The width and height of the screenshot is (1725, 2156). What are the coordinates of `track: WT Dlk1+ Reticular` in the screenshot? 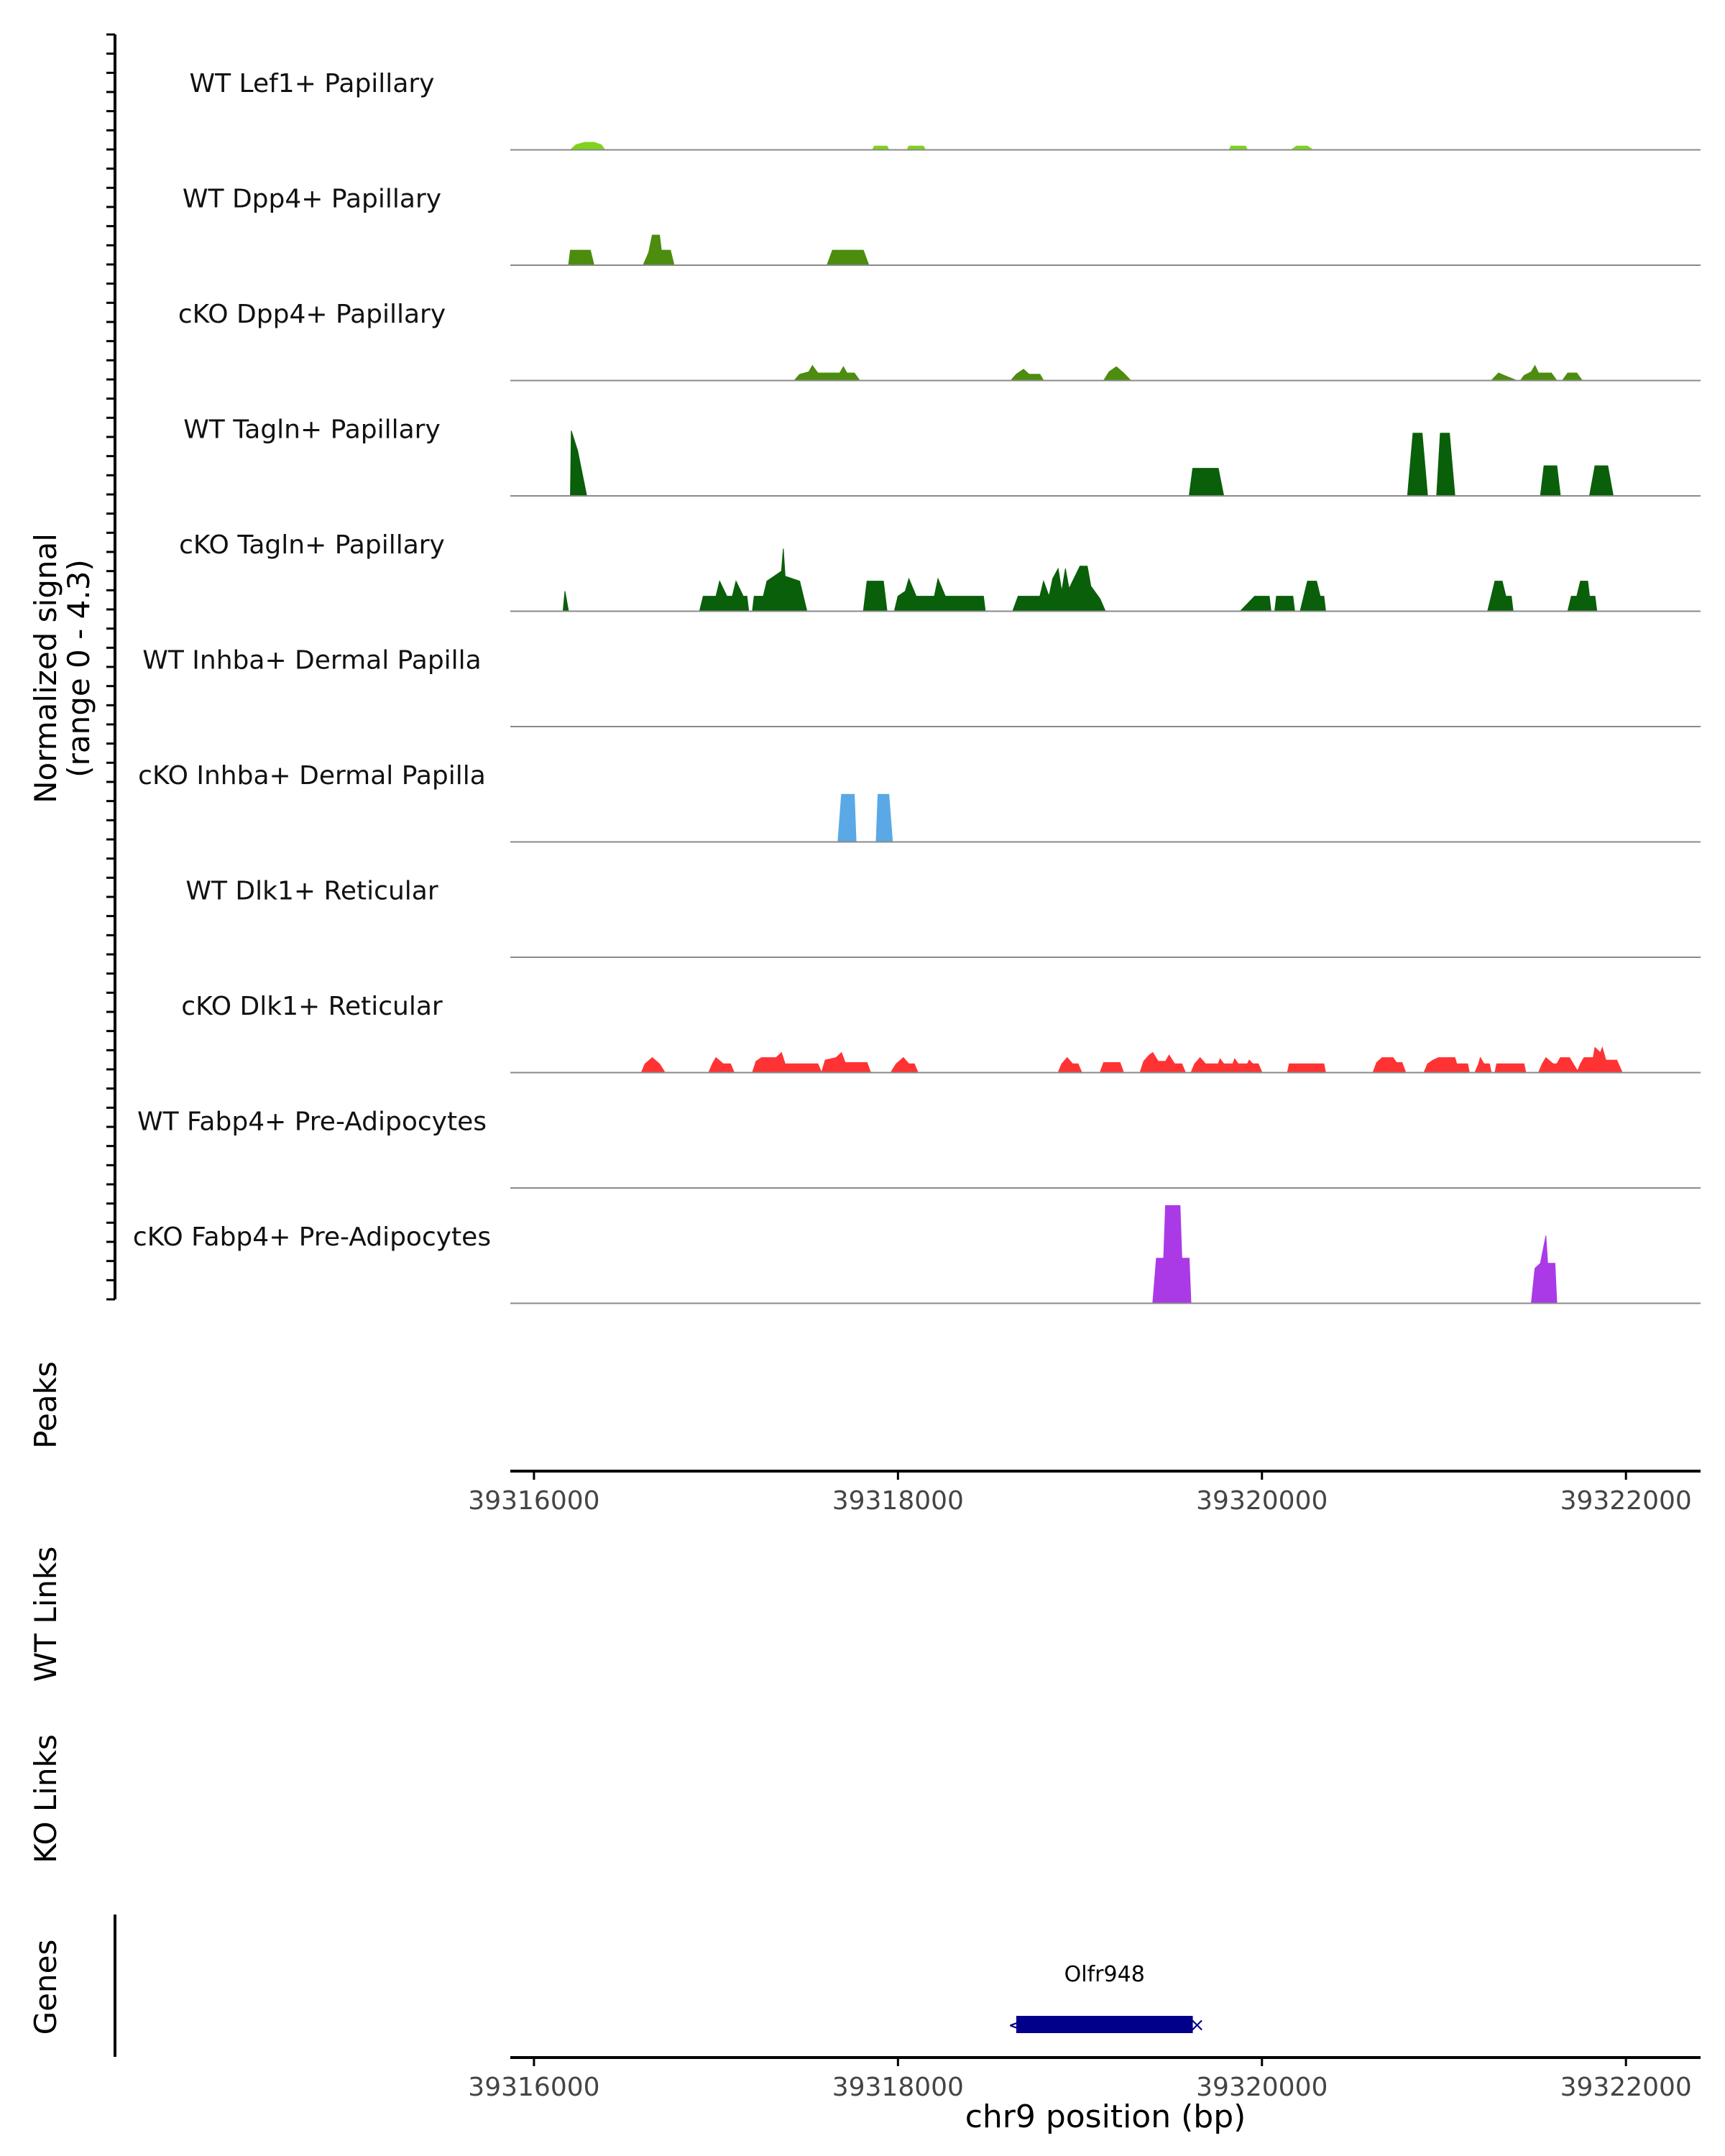 It's located at (943, 917).